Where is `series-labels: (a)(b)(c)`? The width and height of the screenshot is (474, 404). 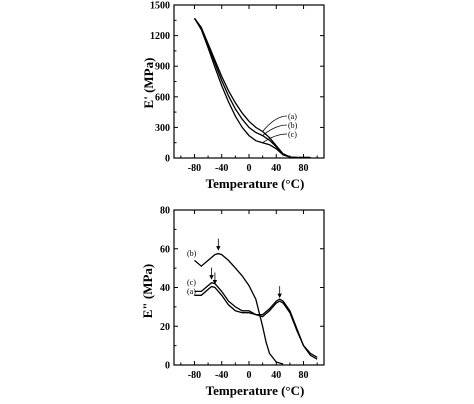
series-labels: (a)(b)(c) is located at coordinates (280, 128).